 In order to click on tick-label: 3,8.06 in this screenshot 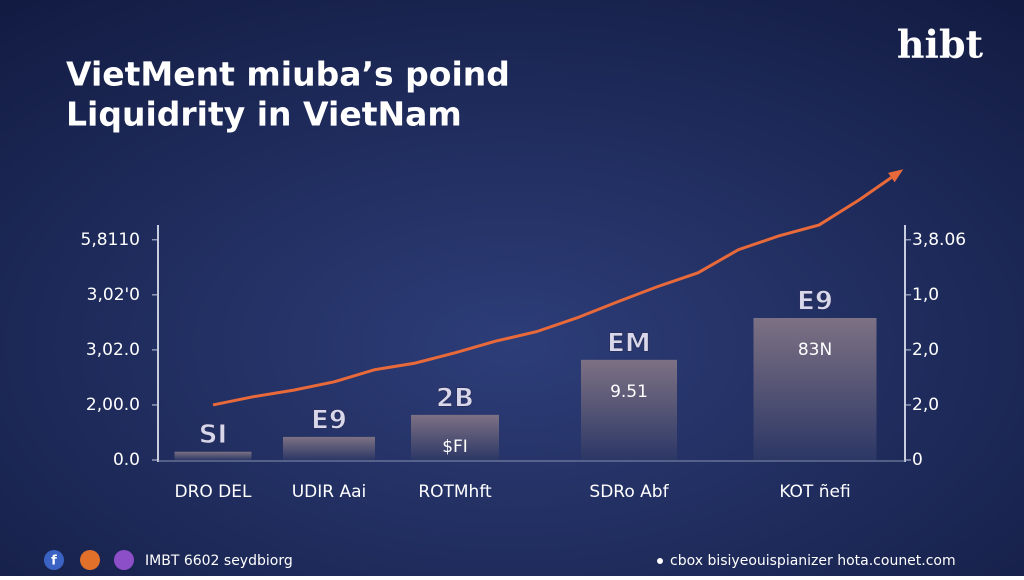, I will do `click(939, 240)`.